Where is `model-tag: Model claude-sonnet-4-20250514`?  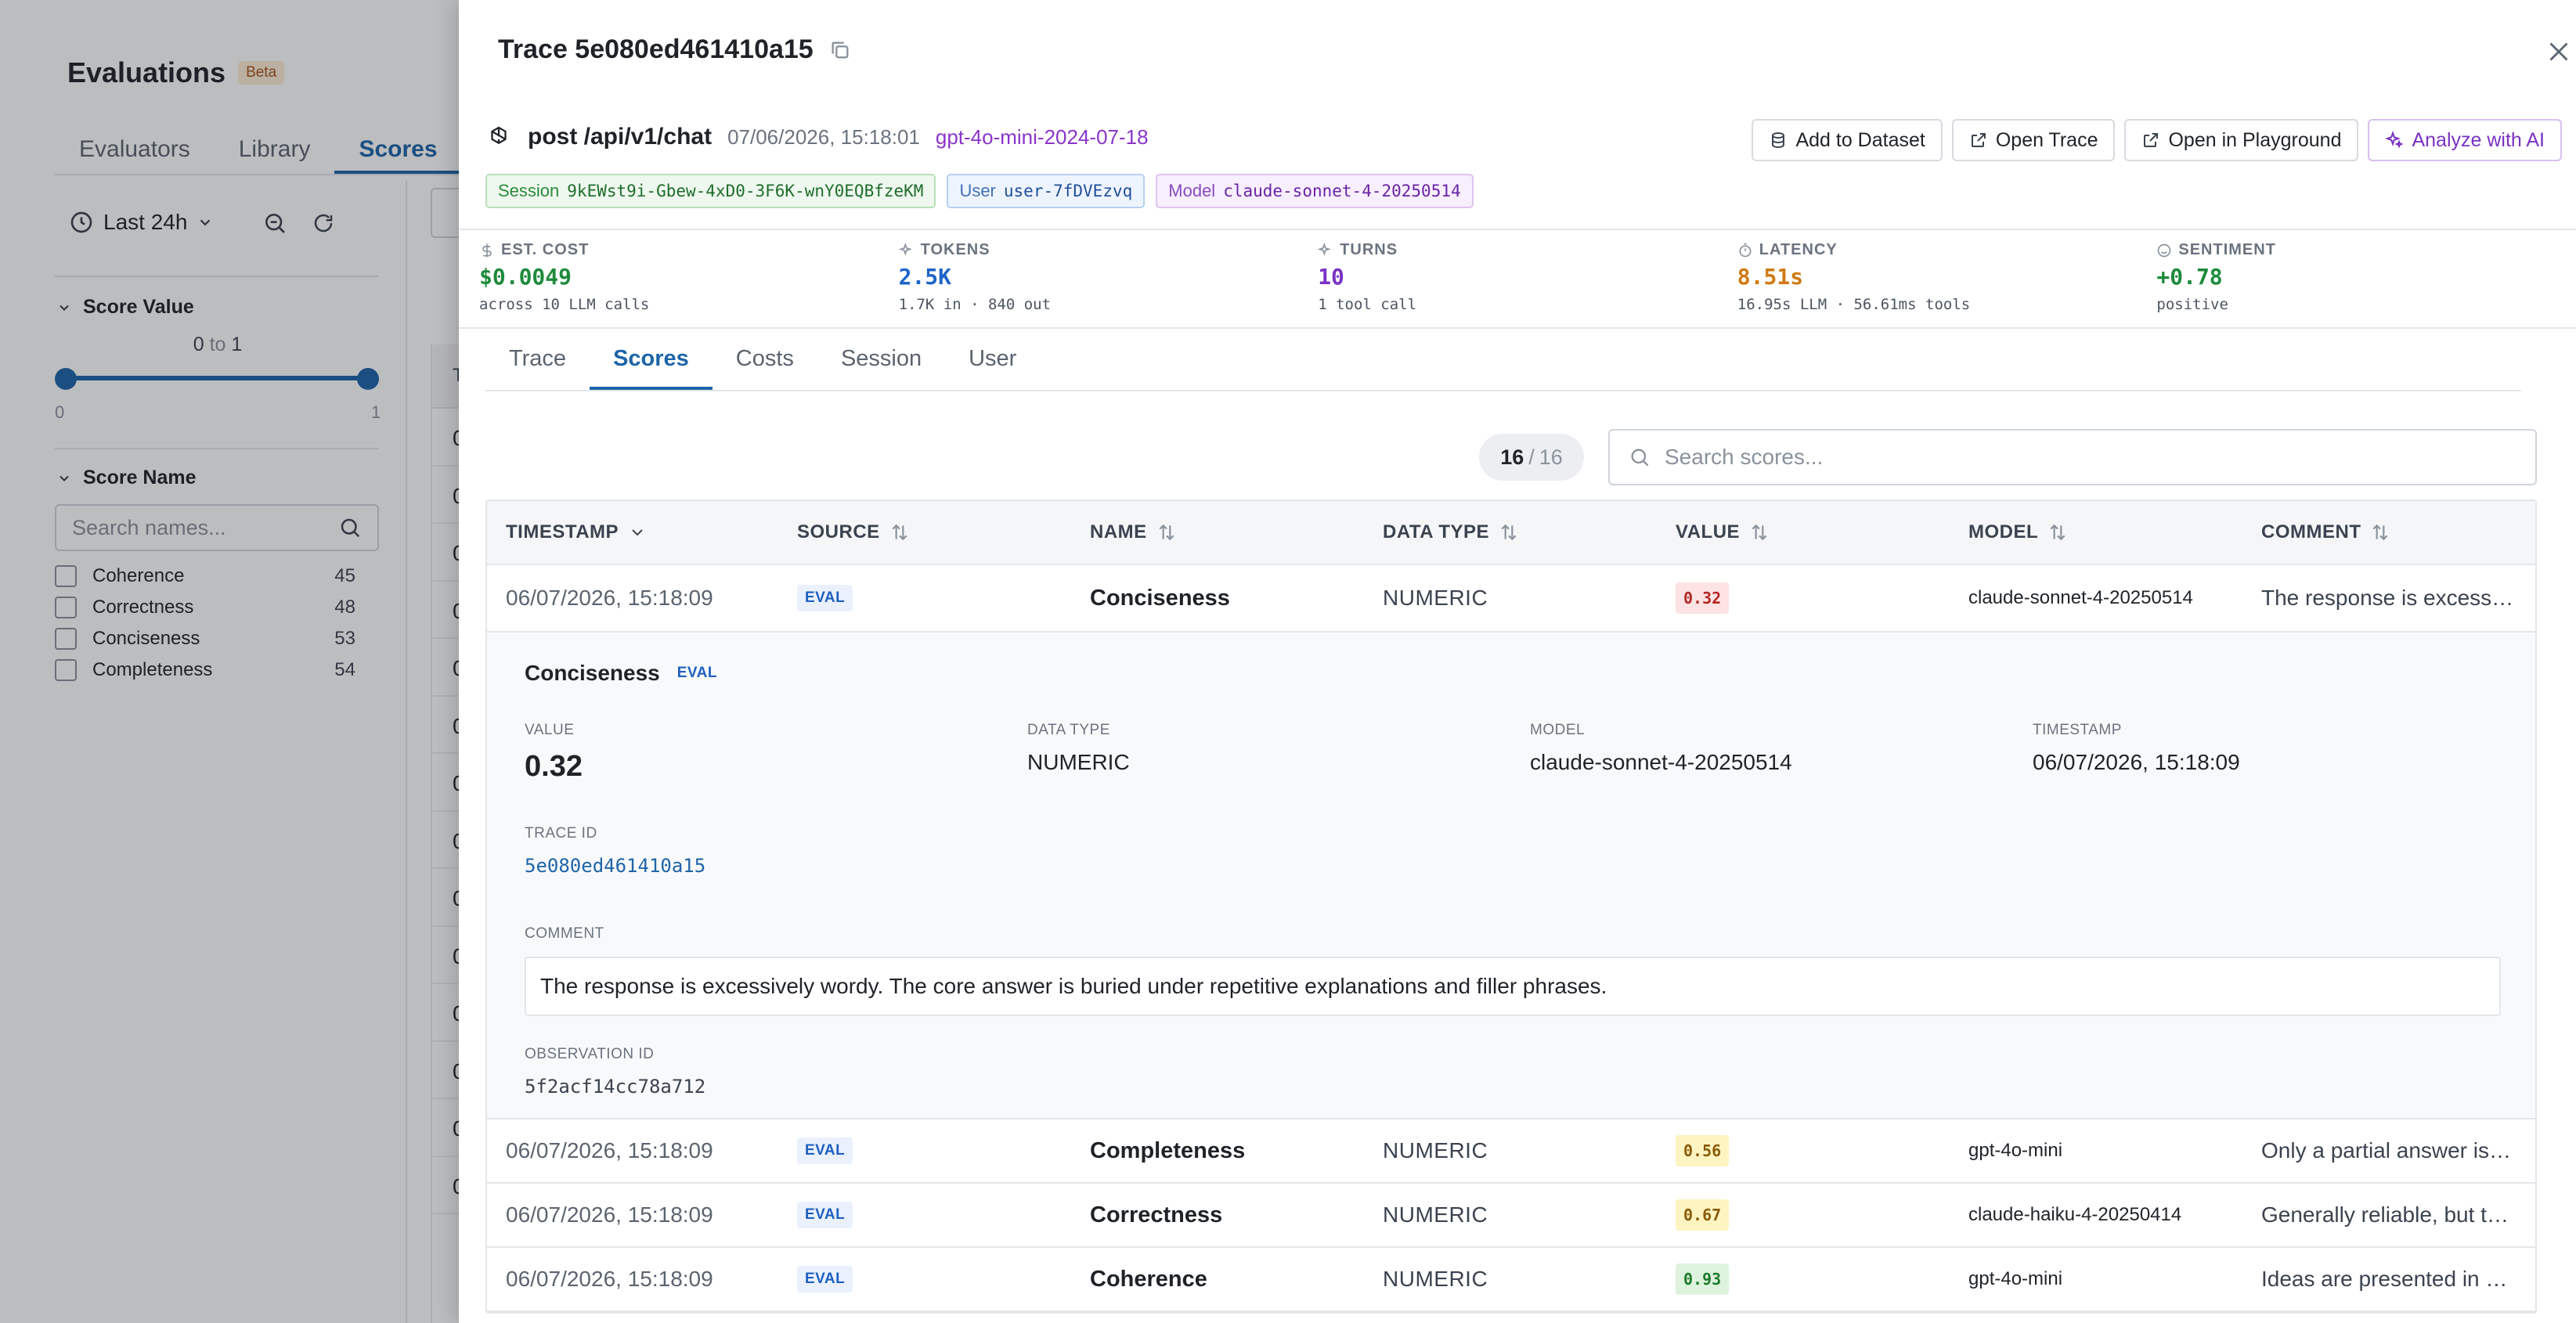 model-tag: Model claude-sonnet-4-20250514 is located at coordinates (1315, 191).